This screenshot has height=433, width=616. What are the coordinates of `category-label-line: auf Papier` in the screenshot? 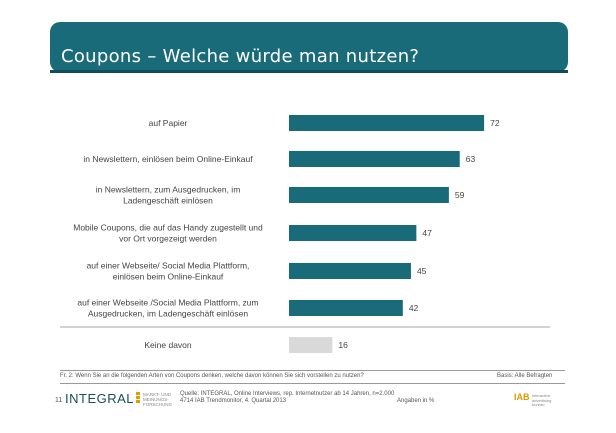 It's located at (168, 123).